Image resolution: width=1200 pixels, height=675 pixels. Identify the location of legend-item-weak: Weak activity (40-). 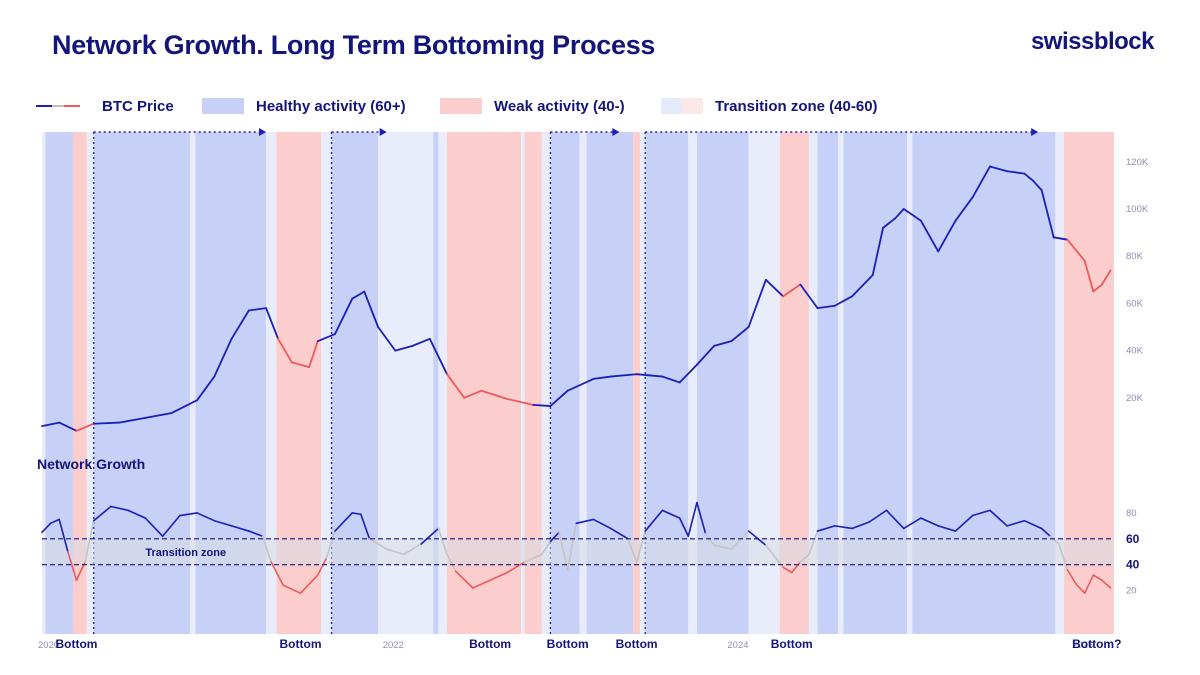
(532, 106).